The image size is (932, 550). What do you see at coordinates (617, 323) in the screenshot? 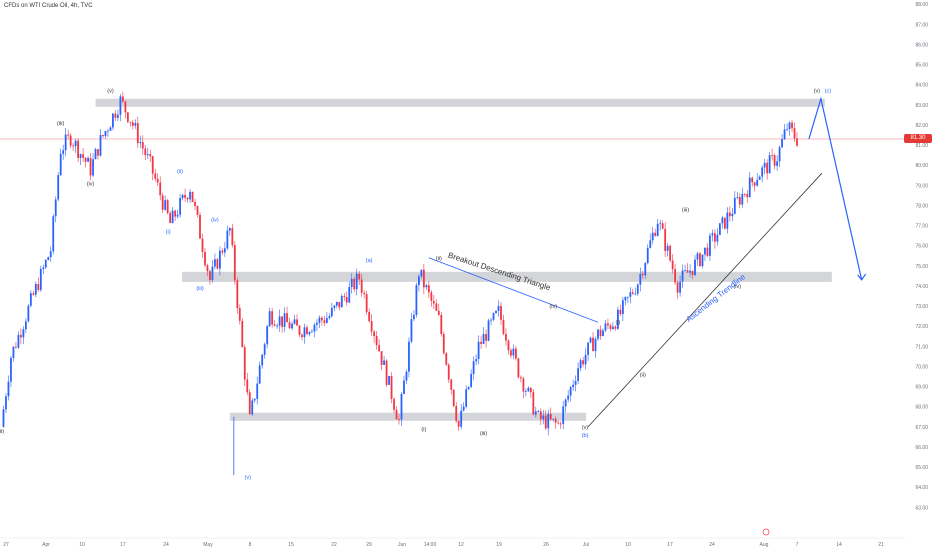
I see `wave-label-16: (i)` at bounding box center [617, 323].